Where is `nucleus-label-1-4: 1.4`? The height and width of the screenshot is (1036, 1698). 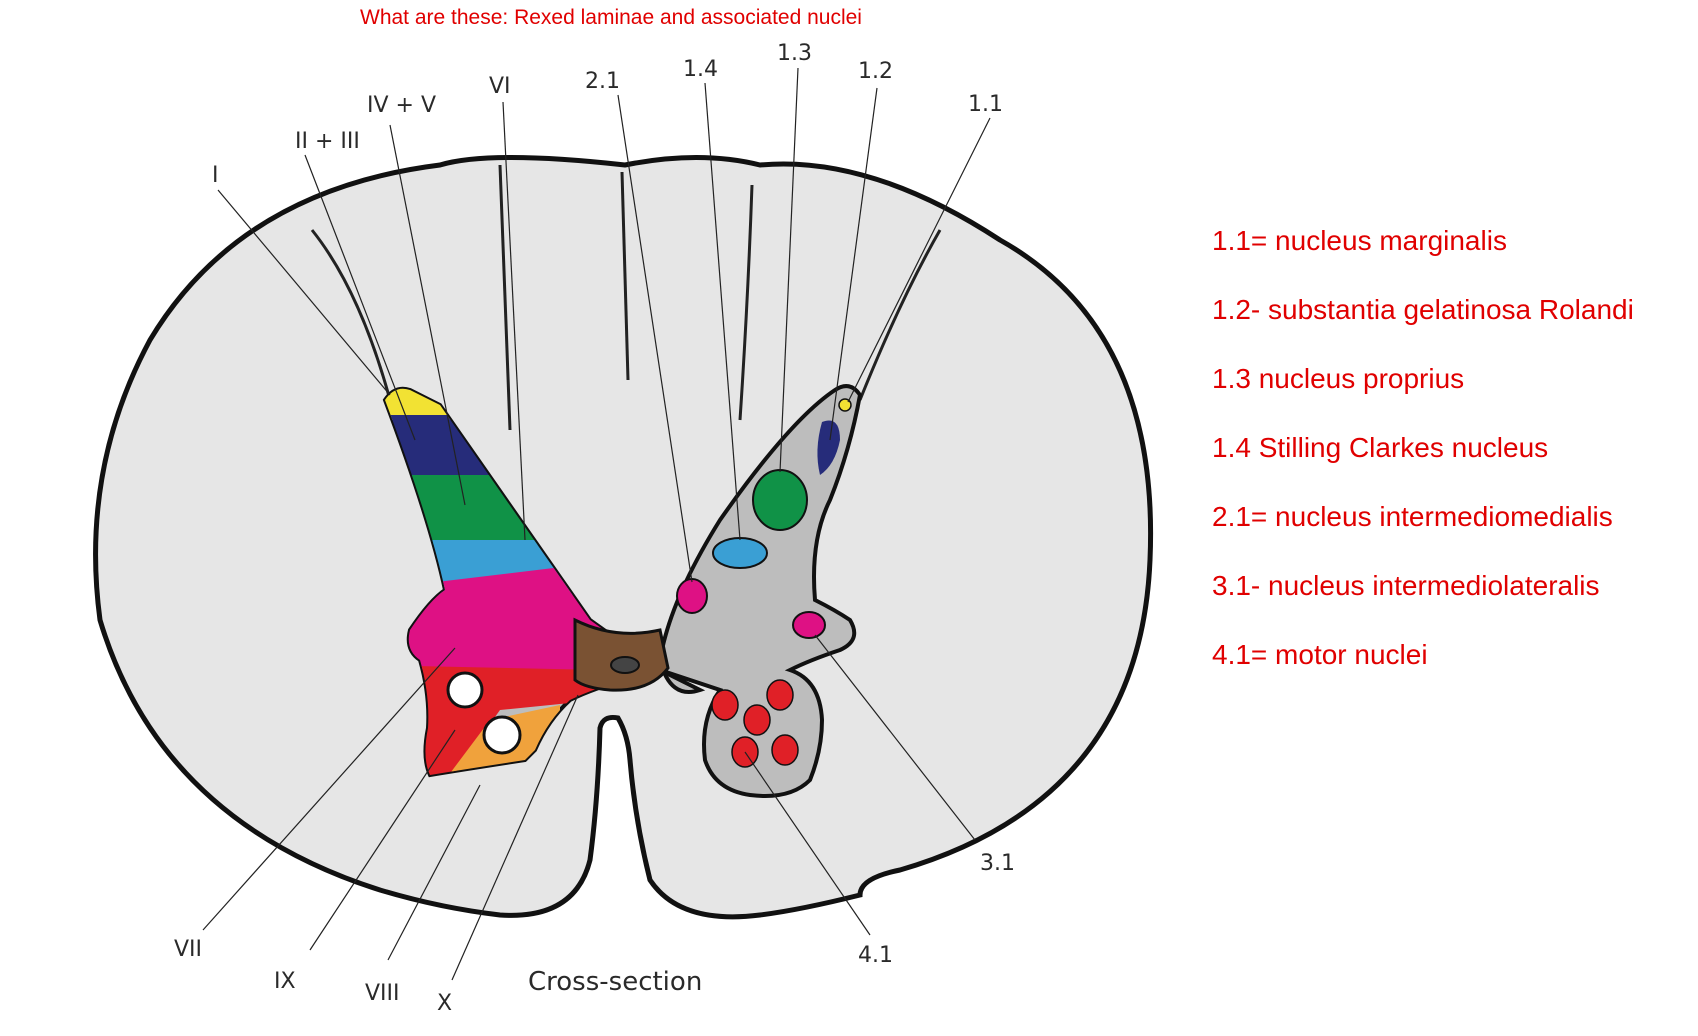 nucleus-label-1-4: 1.4 is located at coordinates (700, 69).